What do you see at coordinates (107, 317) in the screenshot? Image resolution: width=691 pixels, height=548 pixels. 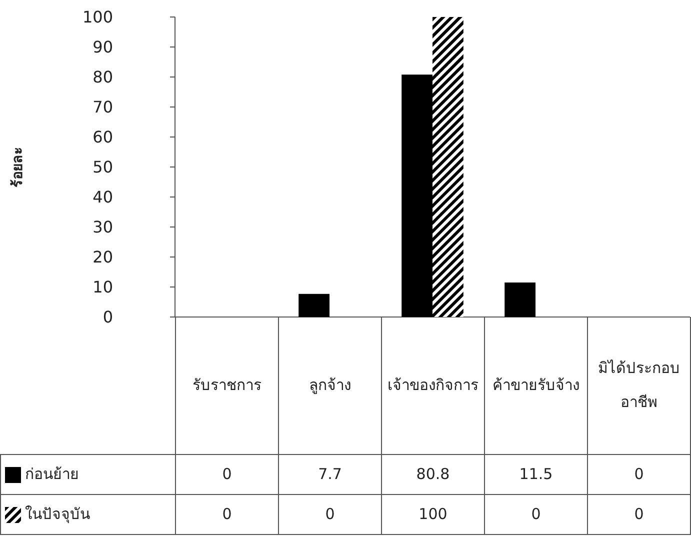 I see `y-tick-label: 0` at bounding box center [107, 317].